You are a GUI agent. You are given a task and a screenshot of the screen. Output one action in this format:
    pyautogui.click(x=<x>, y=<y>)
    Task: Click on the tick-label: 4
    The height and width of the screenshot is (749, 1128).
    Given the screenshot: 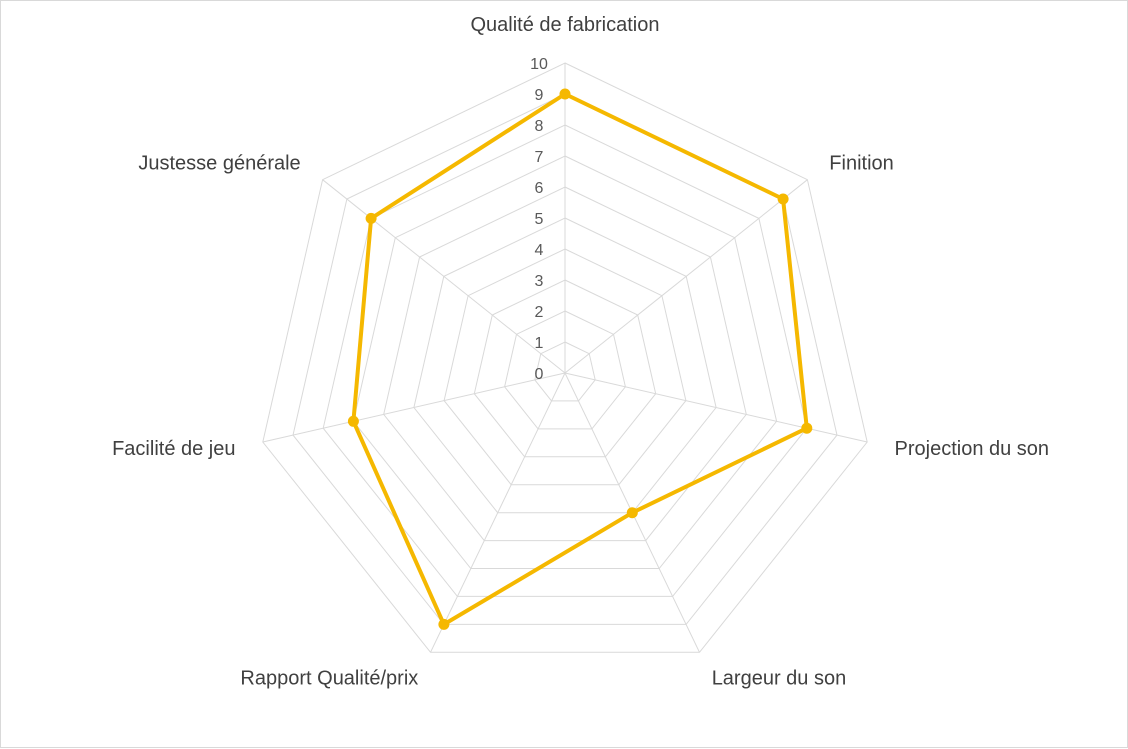 What is the action you would take?
    pyautogui.click(x=539, y=250)
    